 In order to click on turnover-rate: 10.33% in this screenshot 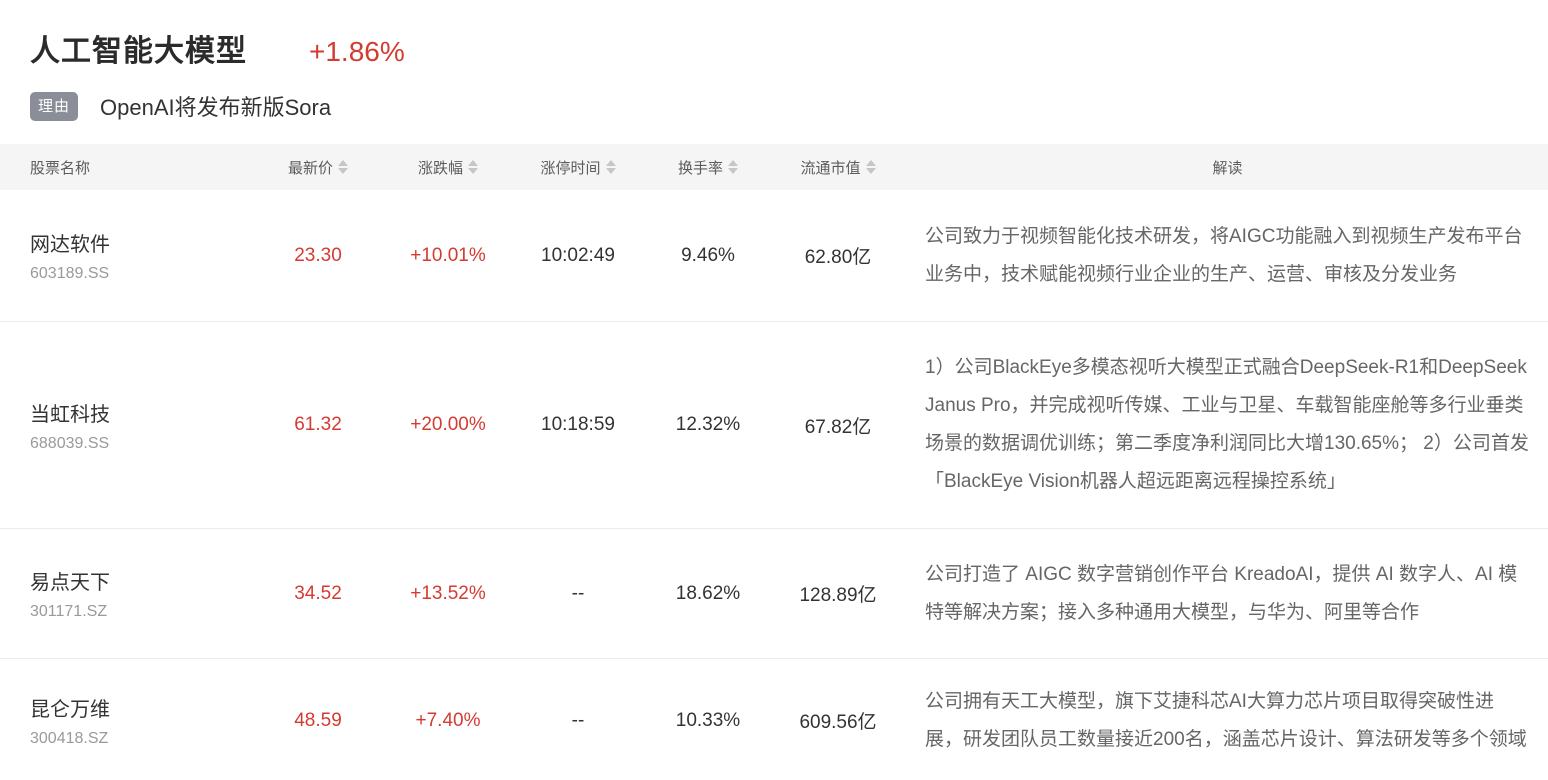, I will do `click(708, 720)`.